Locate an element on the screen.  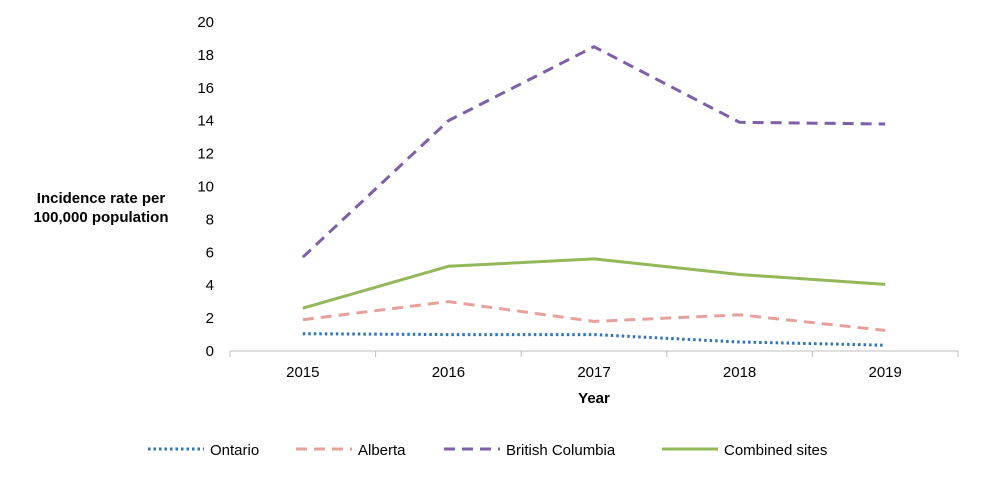
y-tick-label: 6 is located at coordinates (210, 252).